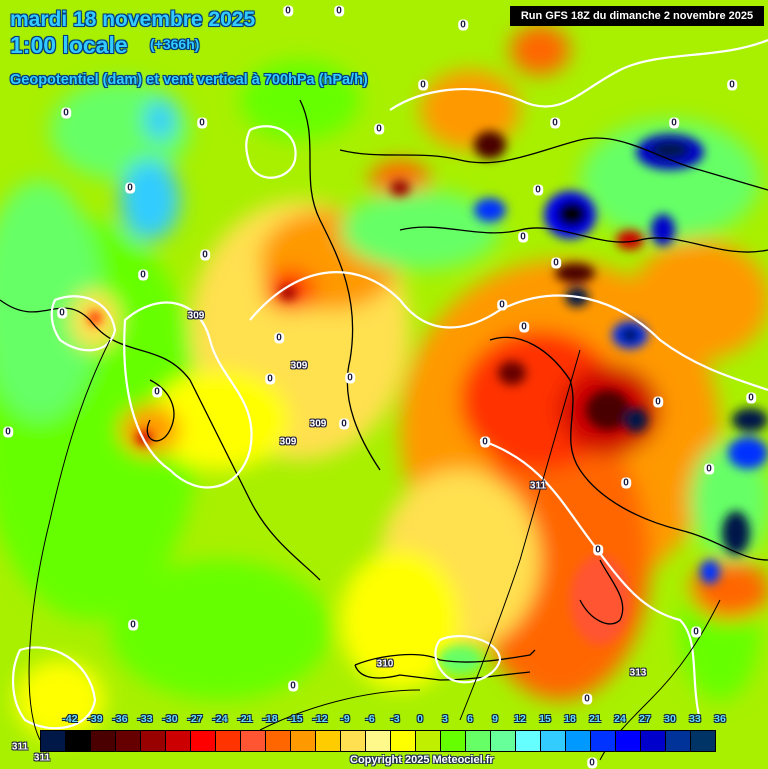 The width and height of the screenshot is (768, 769). What do you see at coordinates (395, 719) in the screenshot?
I see `colorbar-tick-label: -3` at bounding box center [395, 719].